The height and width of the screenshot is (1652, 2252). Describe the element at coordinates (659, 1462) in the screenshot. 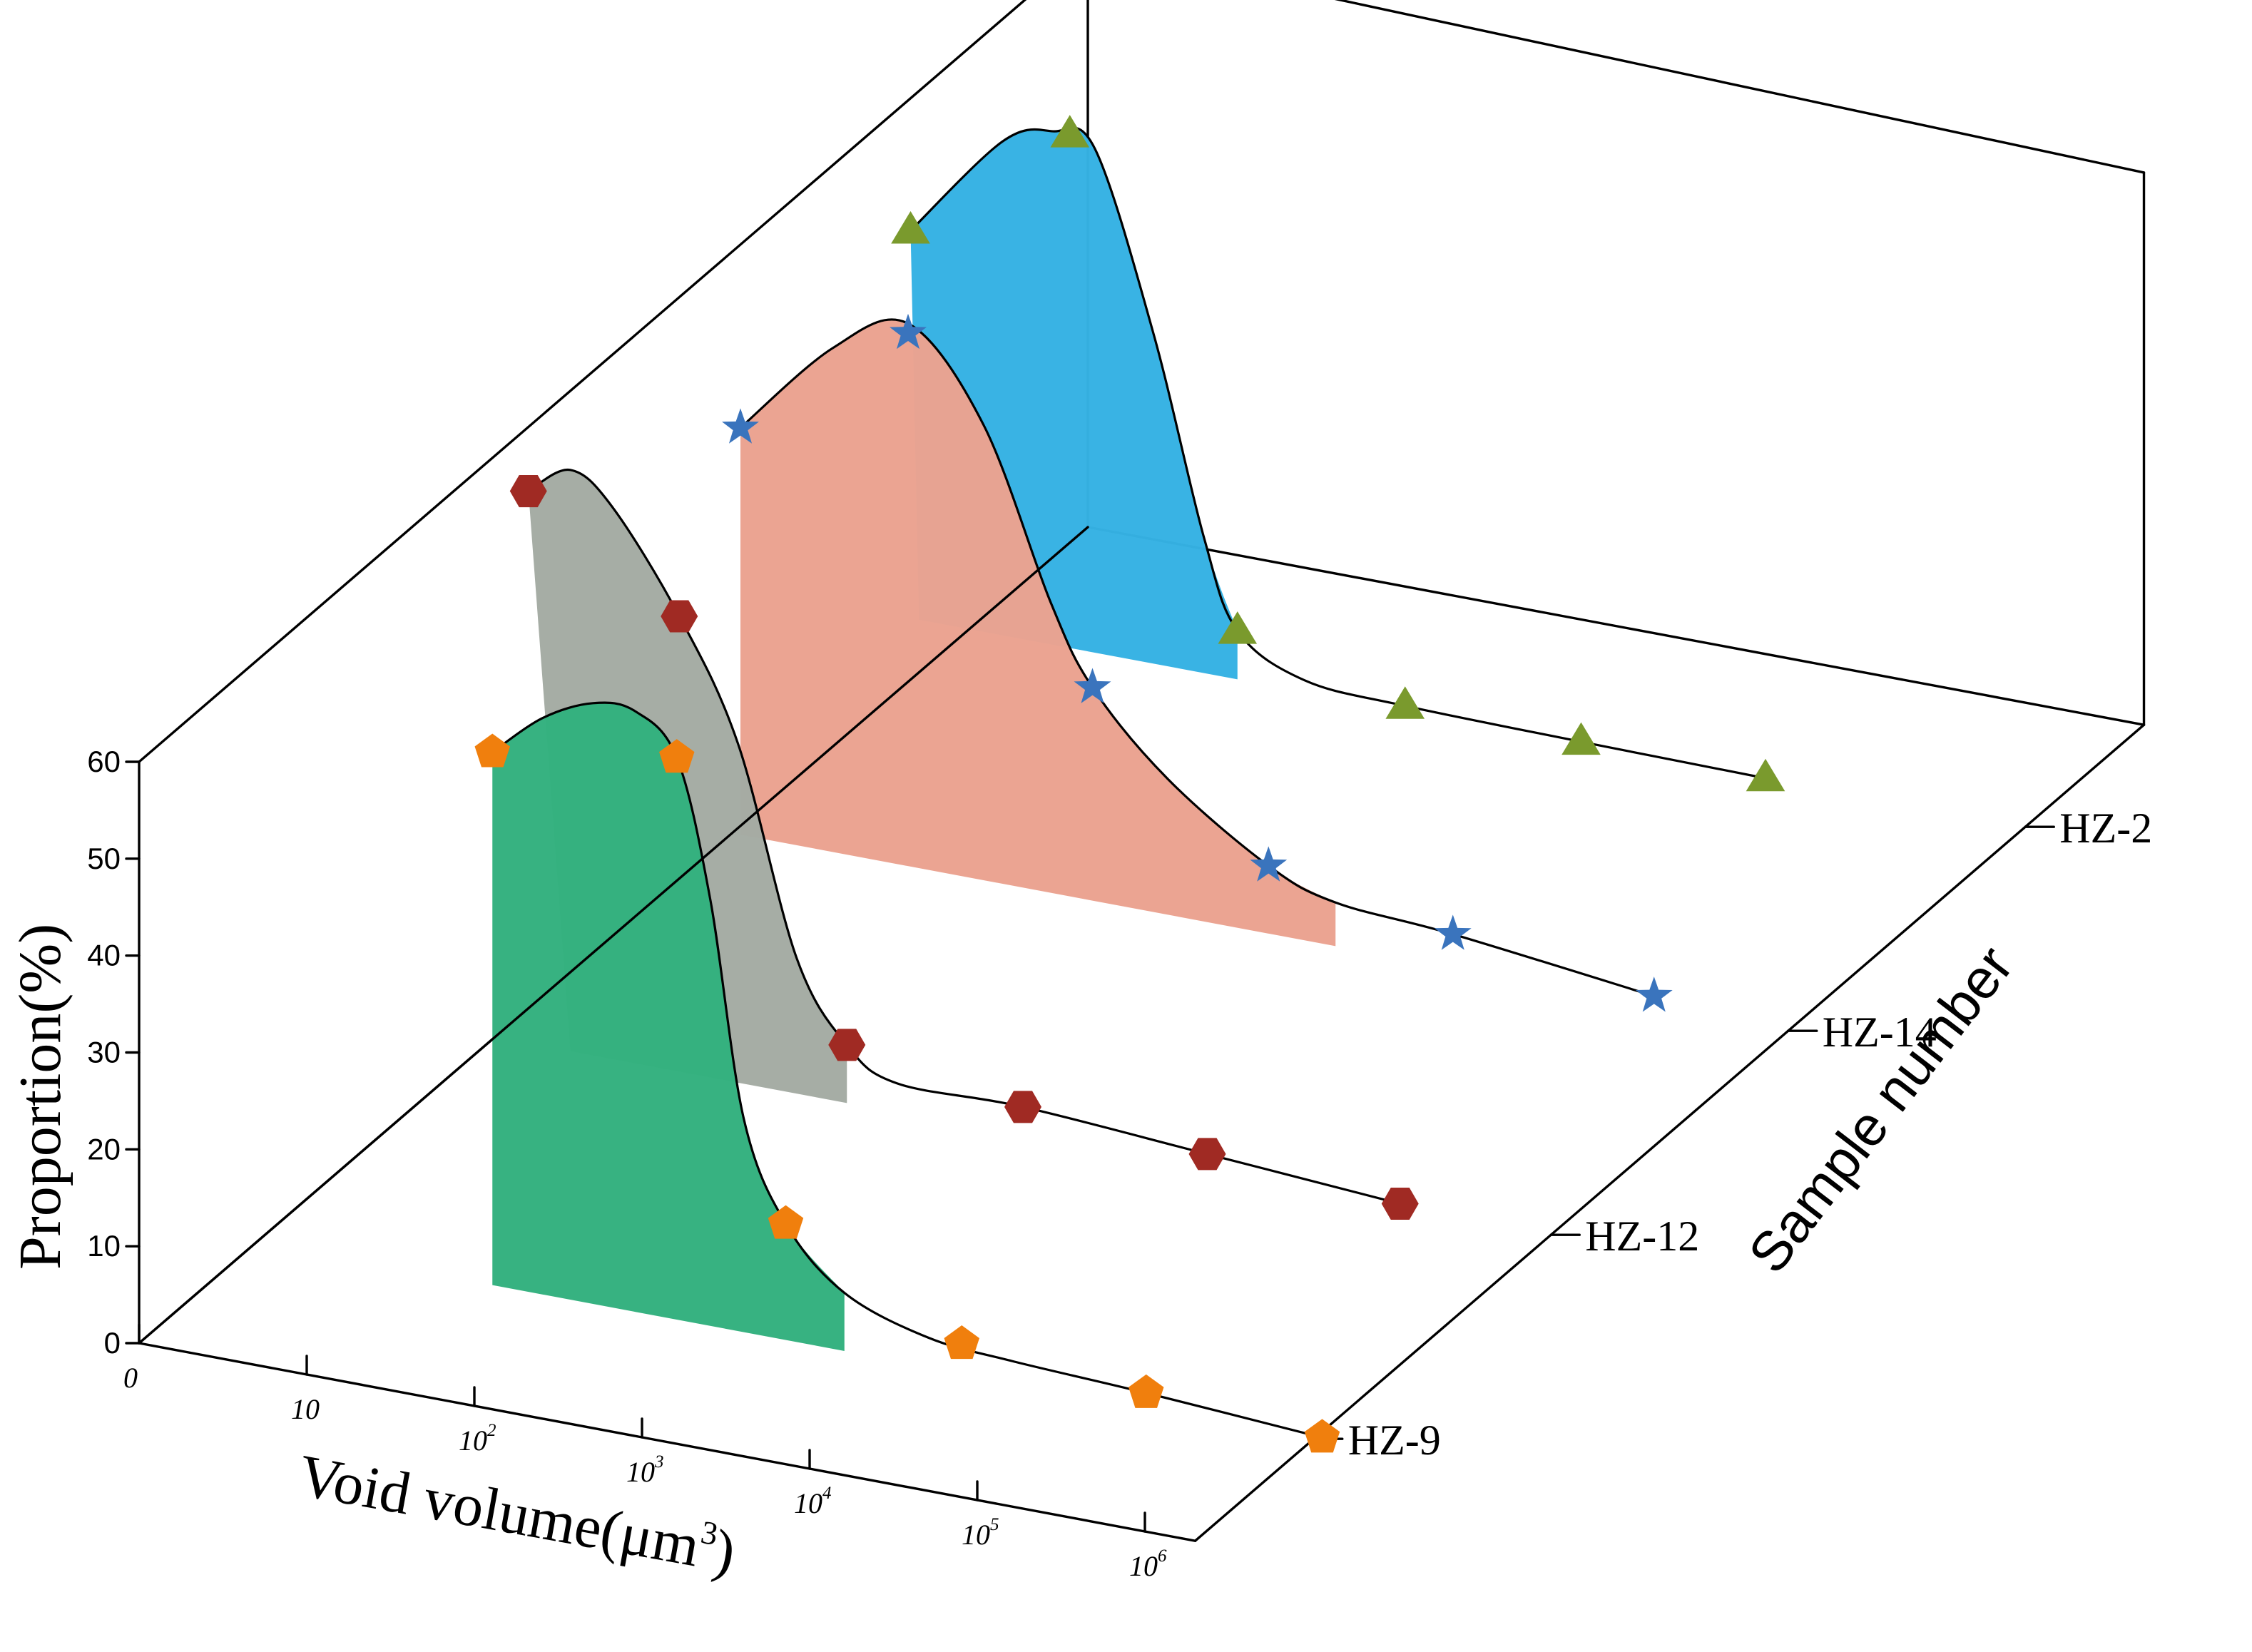

I see `x-tick-sup: 3` at that location.